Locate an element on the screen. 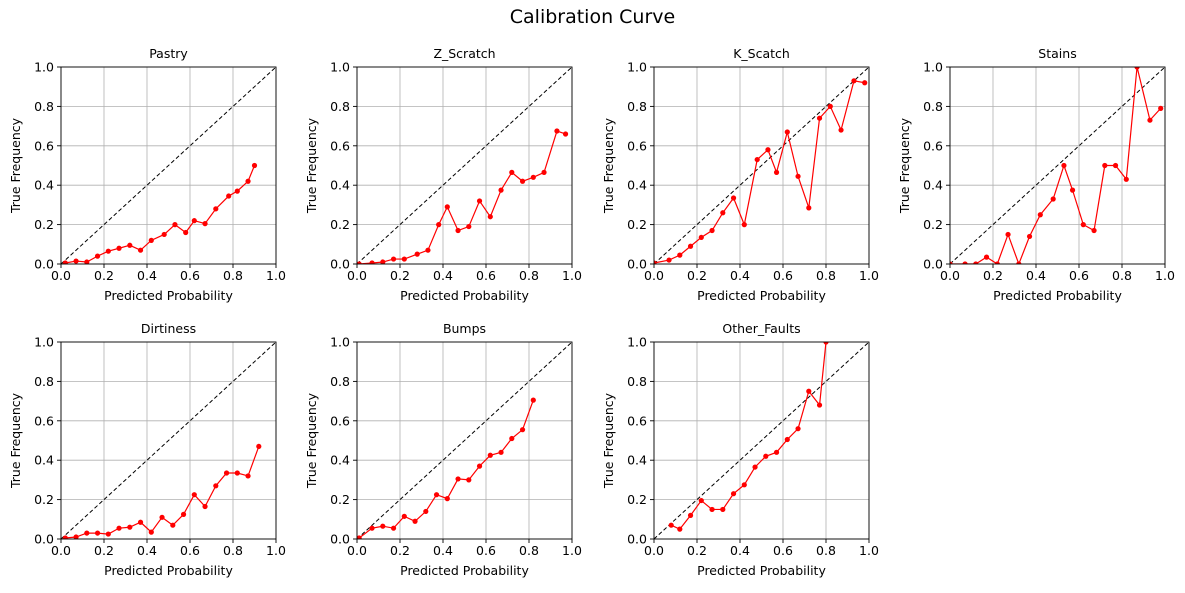 The image size is (1185, 593). x-tick-label: 0.4 is located at coordinates (1036, 275).